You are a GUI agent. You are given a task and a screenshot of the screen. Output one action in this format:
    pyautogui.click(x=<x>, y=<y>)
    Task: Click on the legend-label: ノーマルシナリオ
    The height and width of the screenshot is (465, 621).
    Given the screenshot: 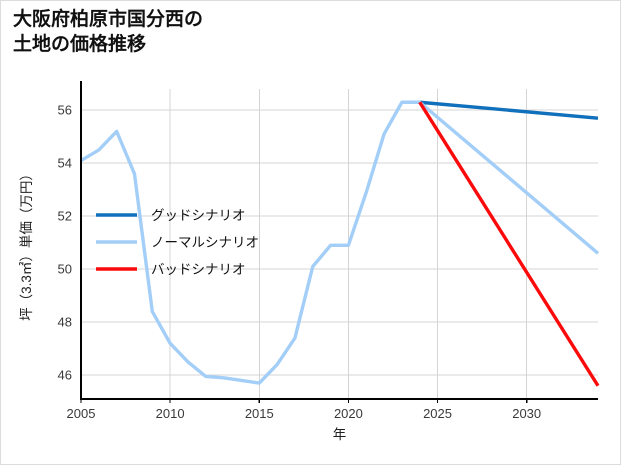 What is the action you would take?
    pyautogui.click(x=205, y=242)
    